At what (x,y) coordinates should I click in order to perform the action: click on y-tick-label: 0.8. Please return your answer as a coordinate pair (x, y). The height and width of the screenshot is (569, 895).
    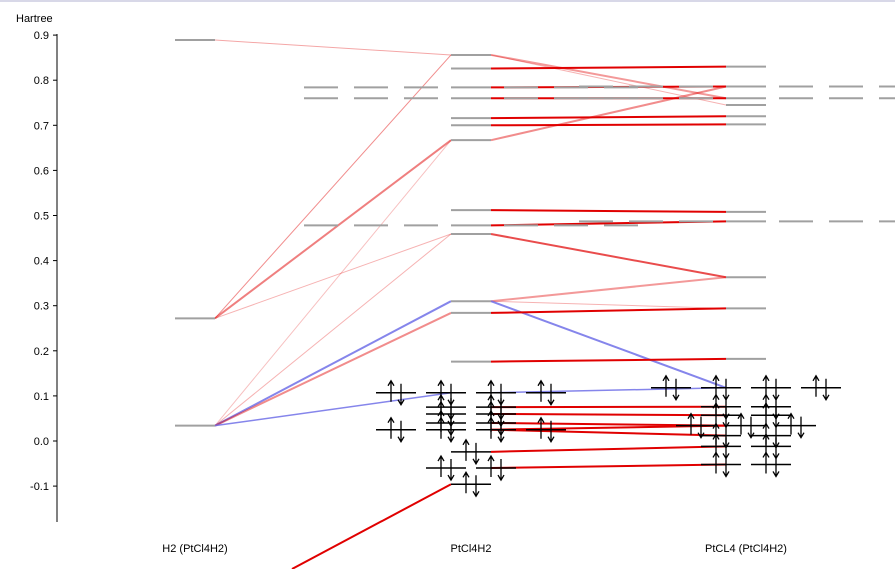
    Looking at the image, I should click on (41, 81).